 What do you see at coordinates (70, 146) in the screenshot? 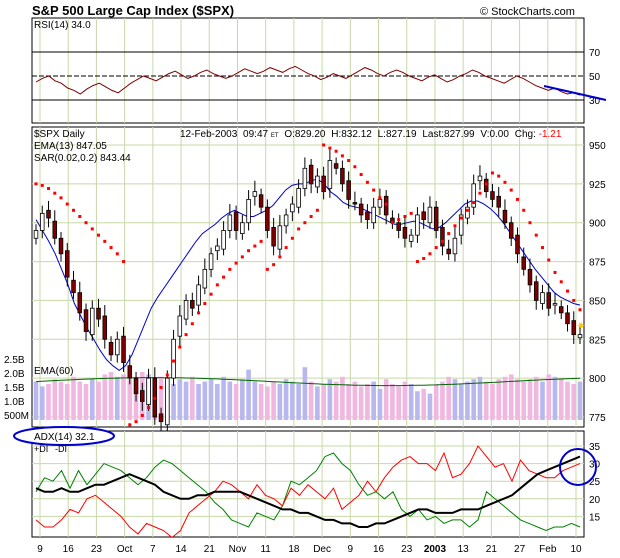
I see `ema-label: EMA(13) 847.05` at bounding box center [70, 146].